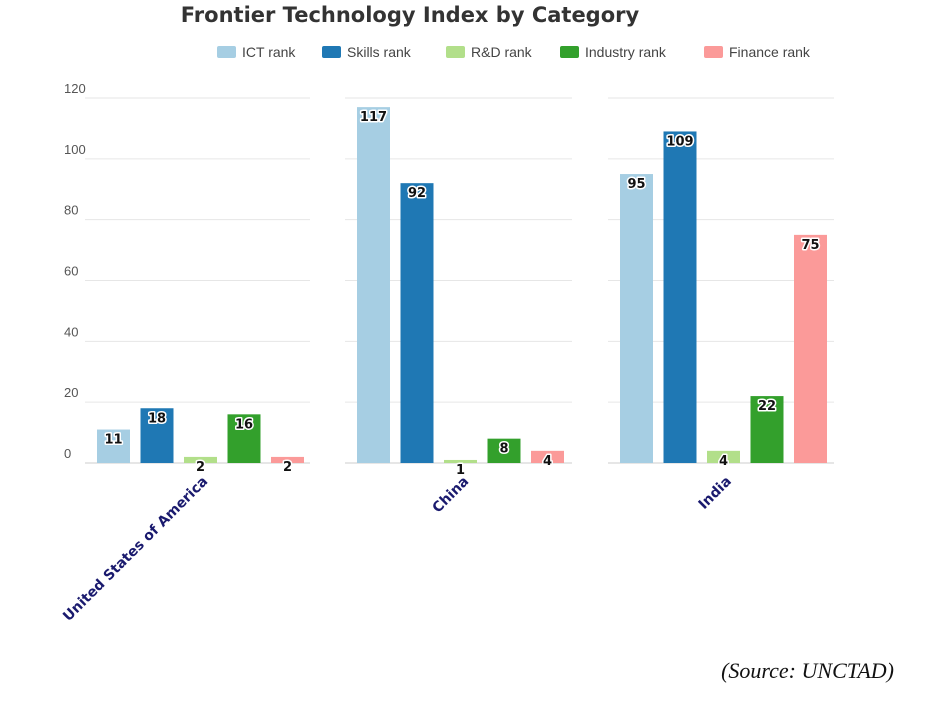 The height and width of the screenshot is (708, 938). I want to click on legend-label-finance-rank: Finance rank, so click(770, 52).